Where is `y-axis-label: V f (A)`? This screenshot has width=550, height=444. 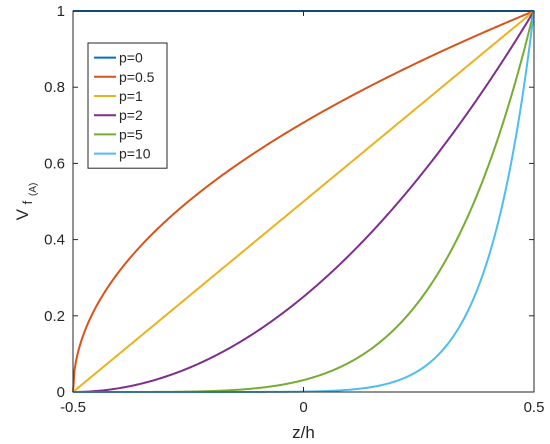
y-axis-label: V f (A) is located at coordinates (26, 202).